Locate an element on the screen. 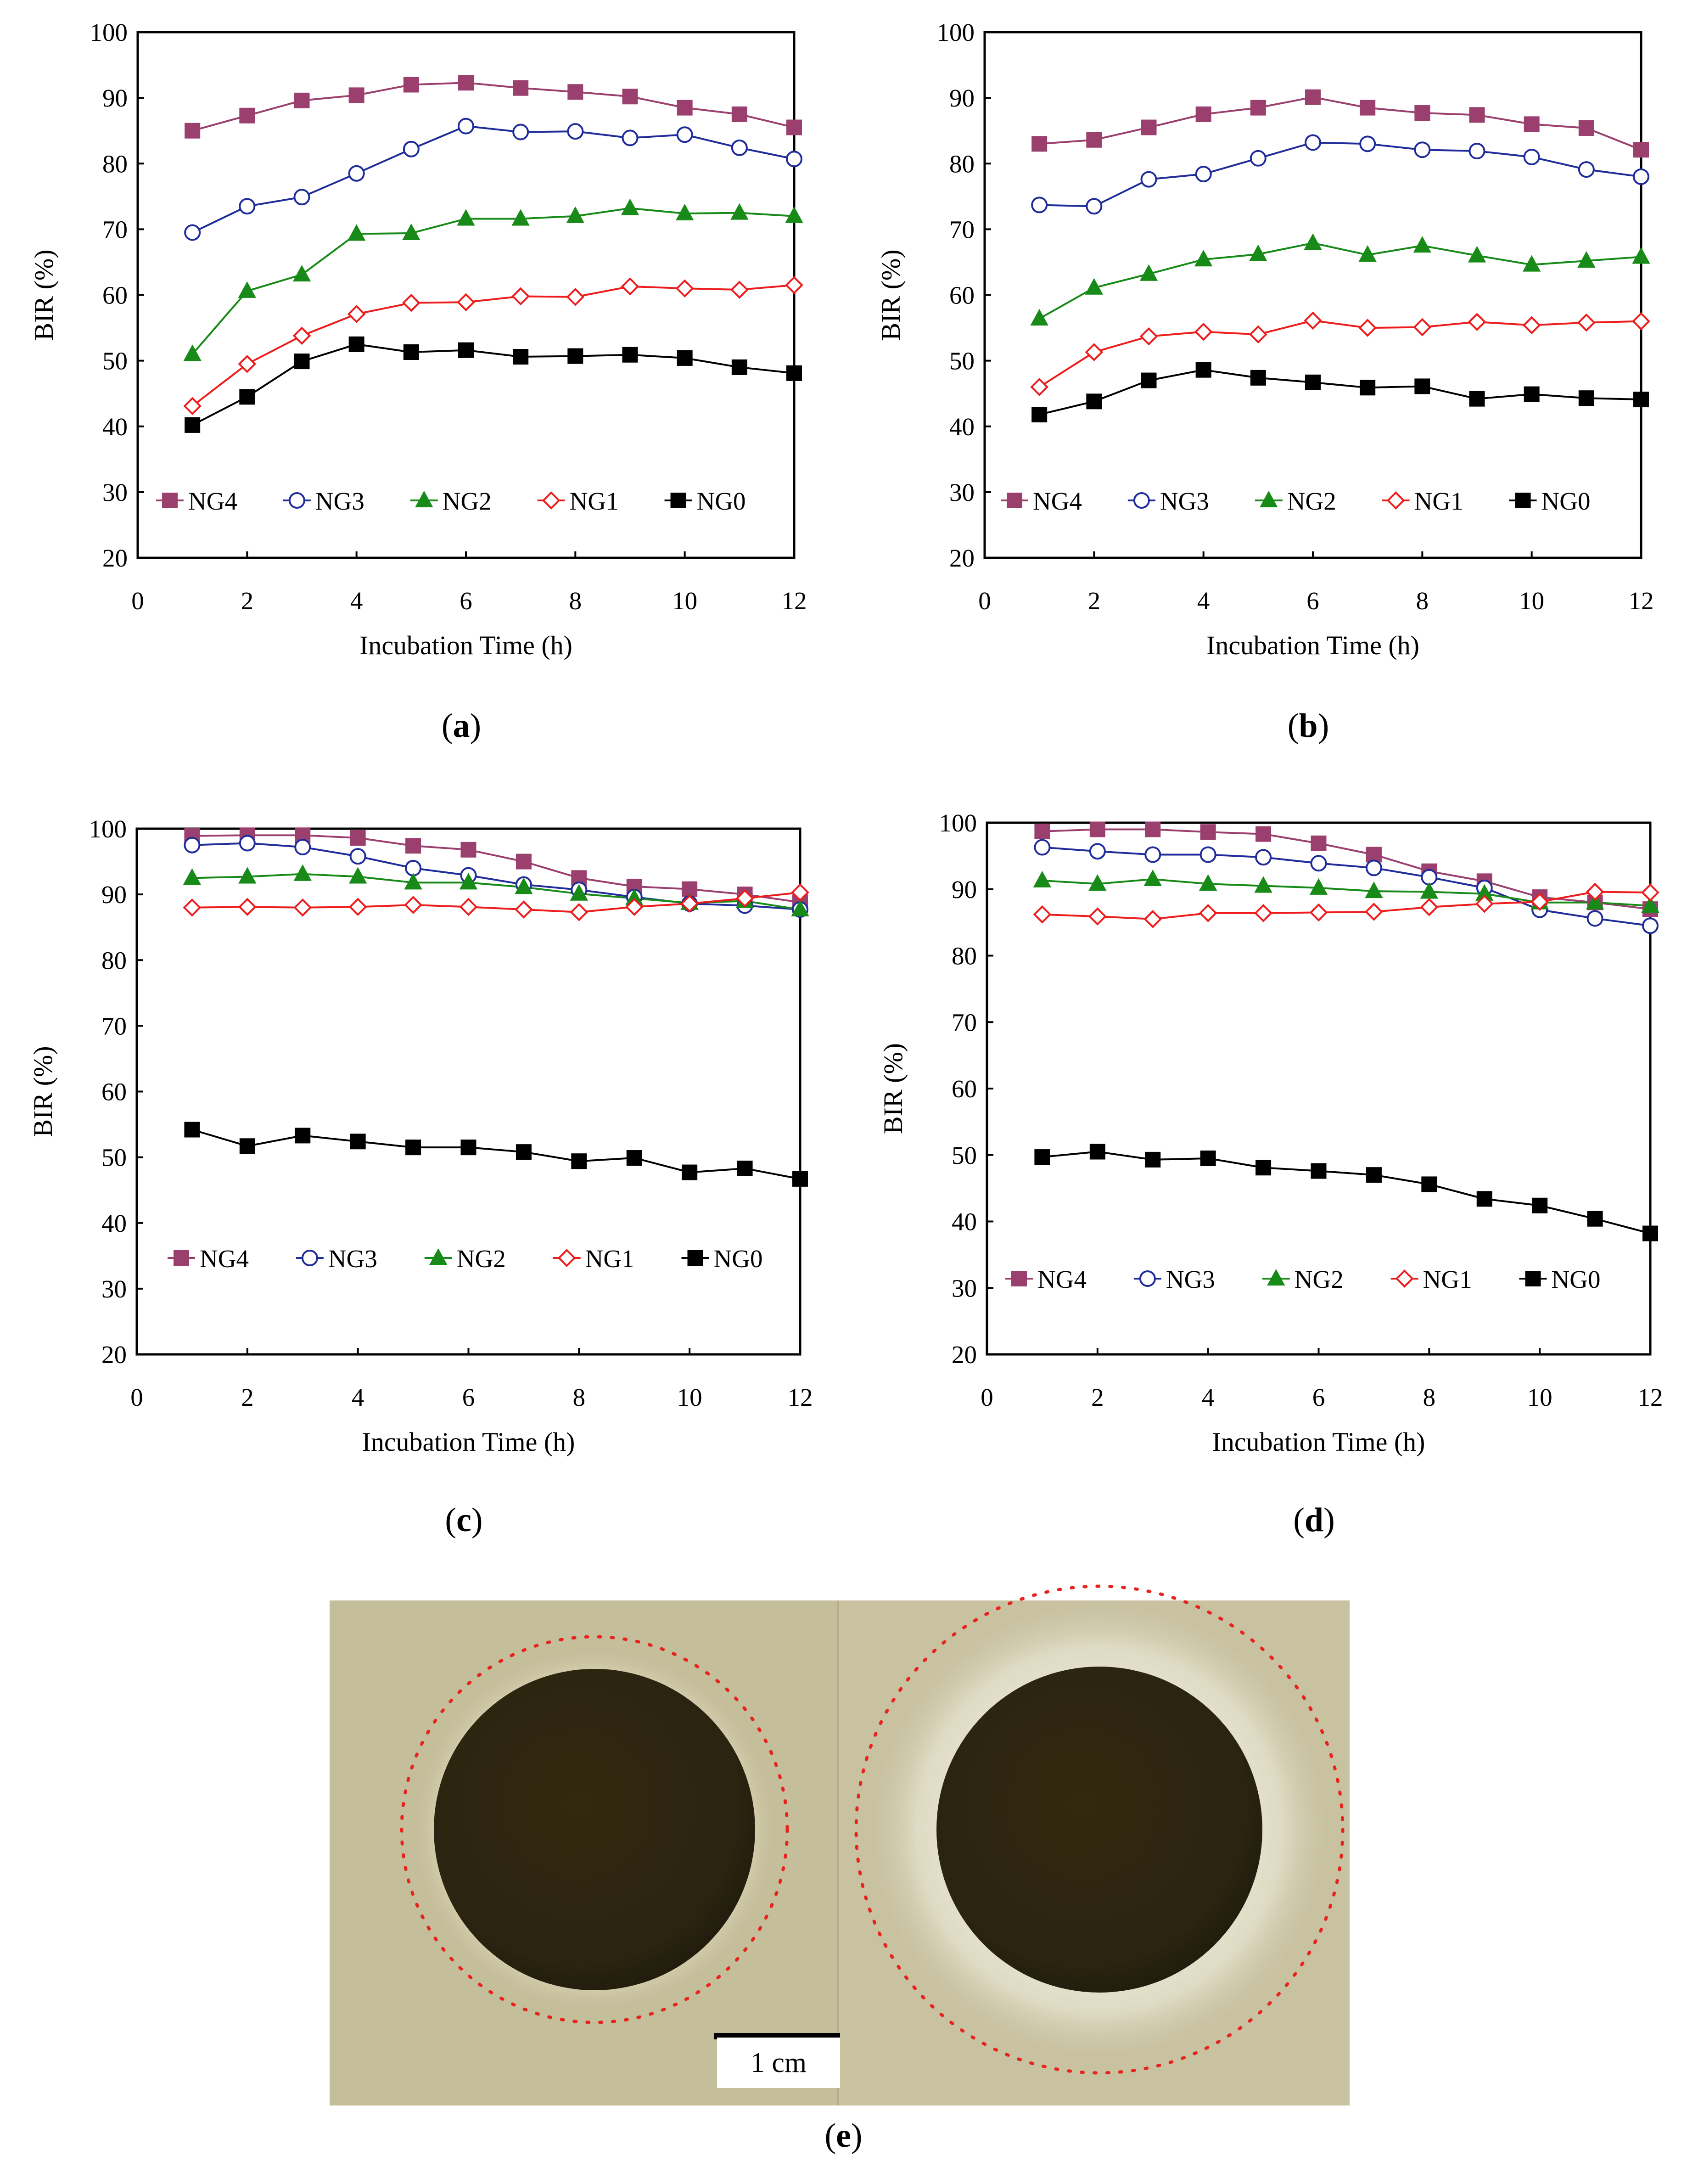 This screenshot has width=1687, height=2184. legend-marker-ng0 is located at coordinates (678, 500).